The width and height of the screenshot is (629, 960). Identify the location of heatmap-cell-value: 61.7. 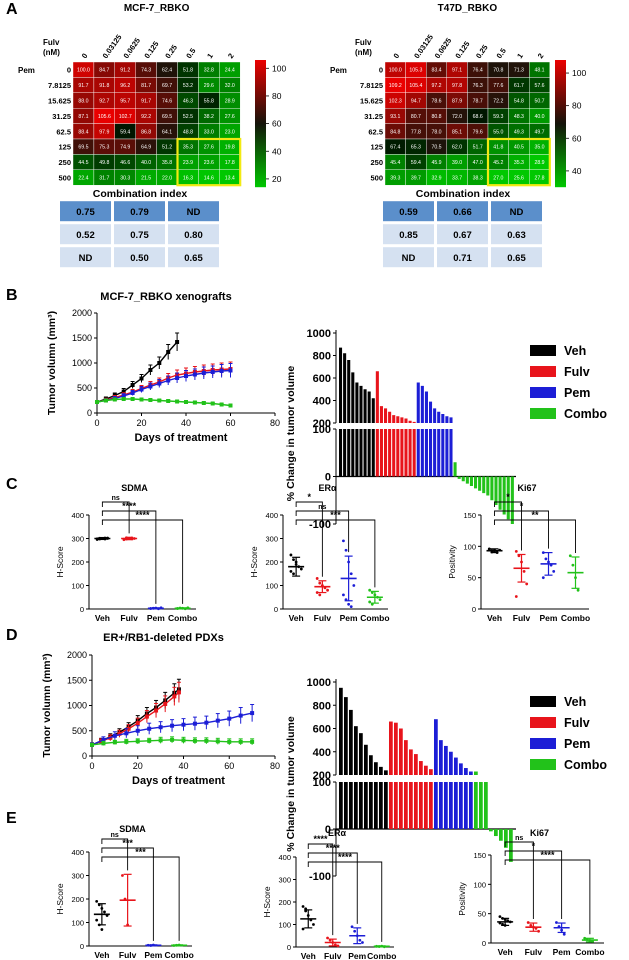
(519, 86).